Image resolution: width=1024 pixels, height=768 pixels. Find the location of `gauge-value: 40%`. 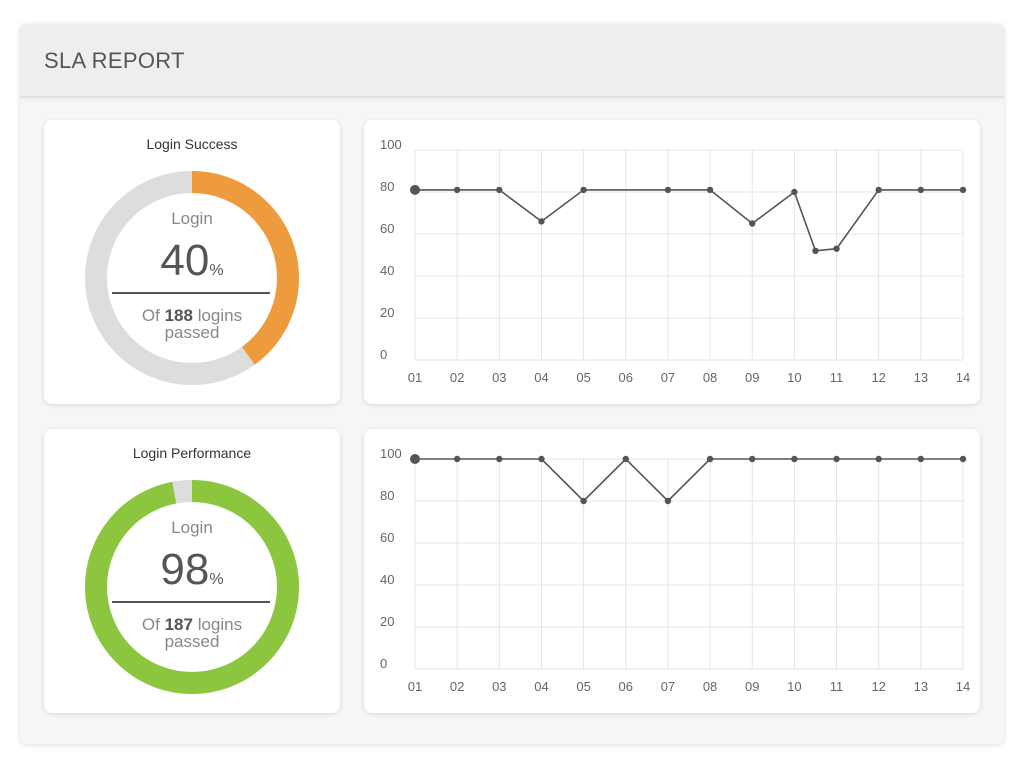

gauge-value: 40% is located at coordinates (192, 261).